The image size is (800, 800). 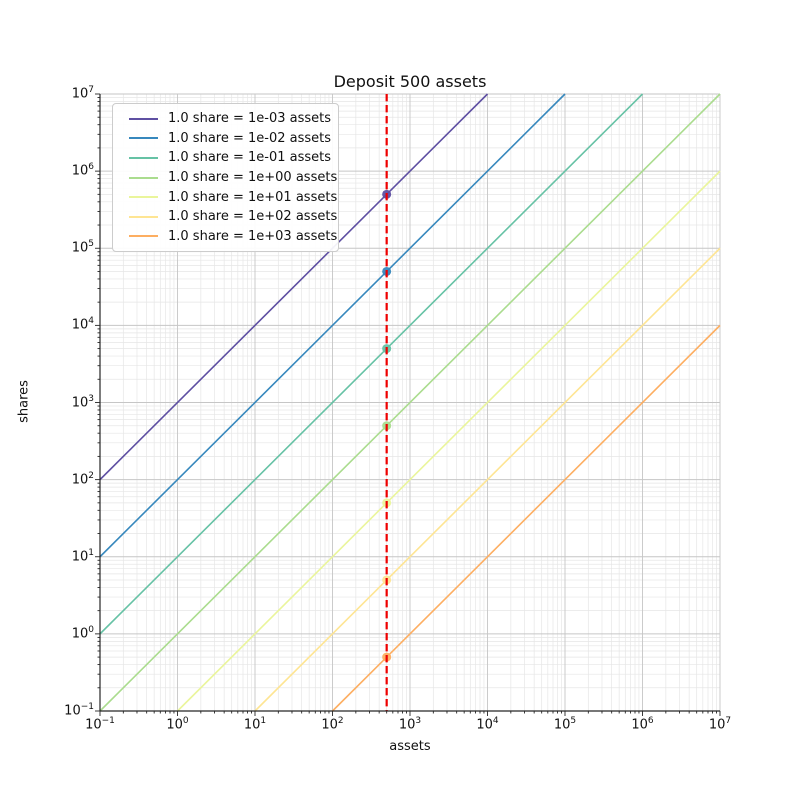 I want to click on legend-item: 1.0 share = 1e+02 assets, so click(x=229, y=217).